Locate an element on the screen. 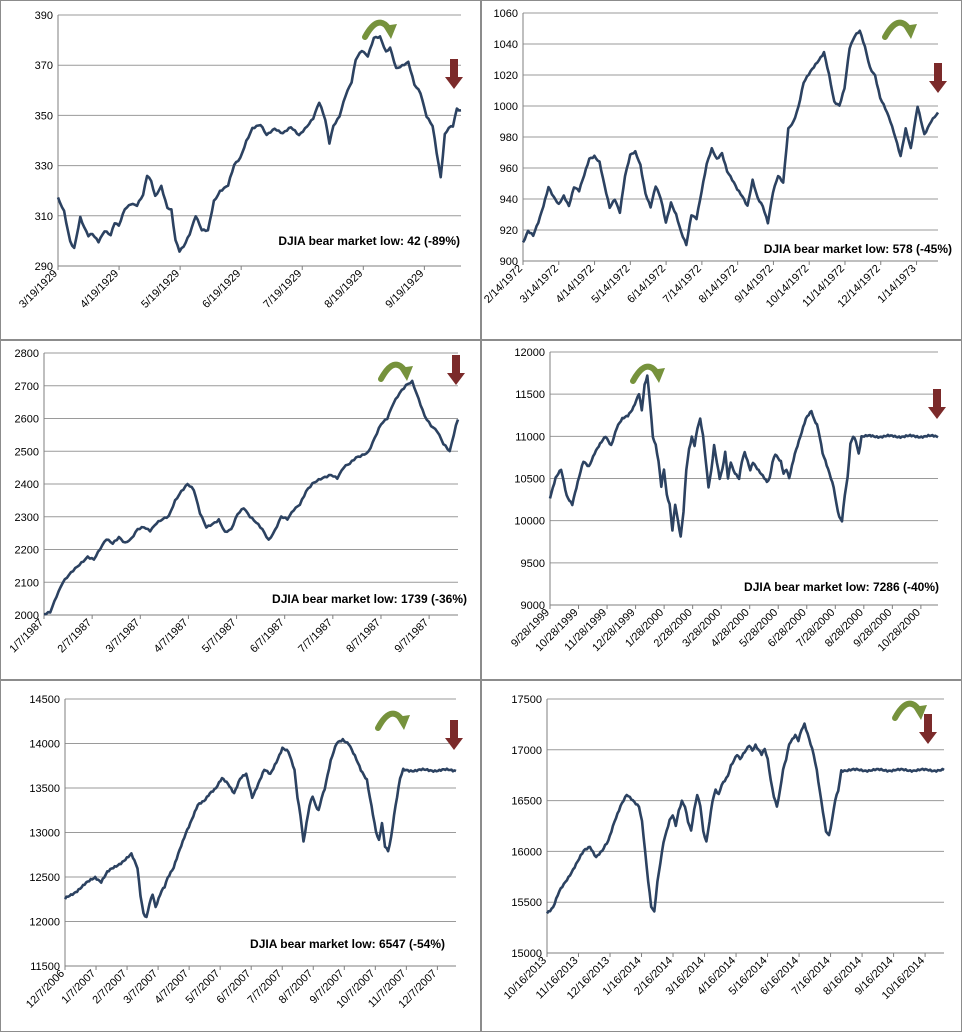 The image size is (962, 1033). y-tick-label: 11000 is located at coordinates (530, 437).